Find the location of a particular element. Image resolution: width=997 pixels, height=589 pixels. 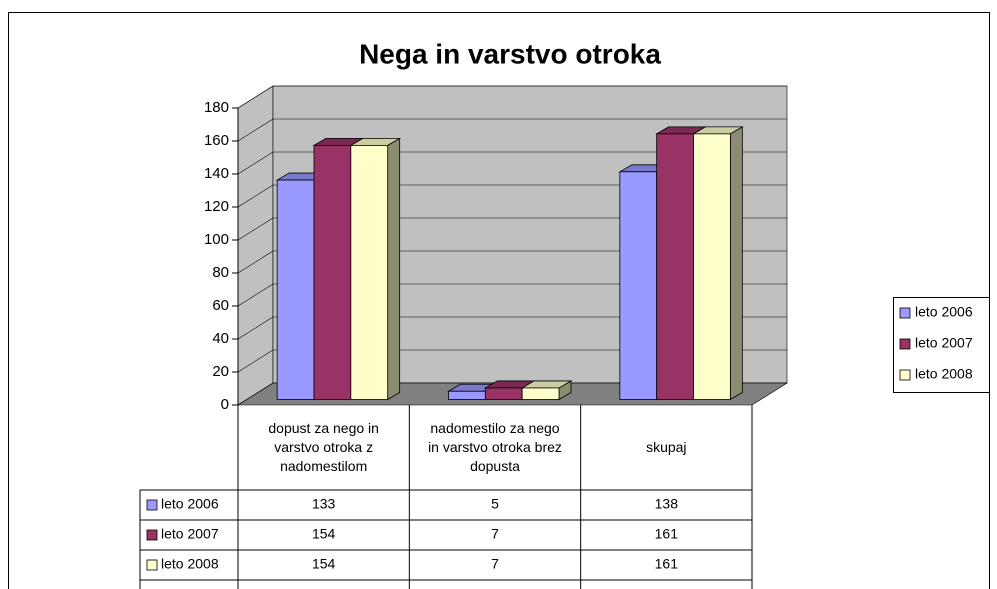

table-value: 133 is located at coordinates (324, 504).